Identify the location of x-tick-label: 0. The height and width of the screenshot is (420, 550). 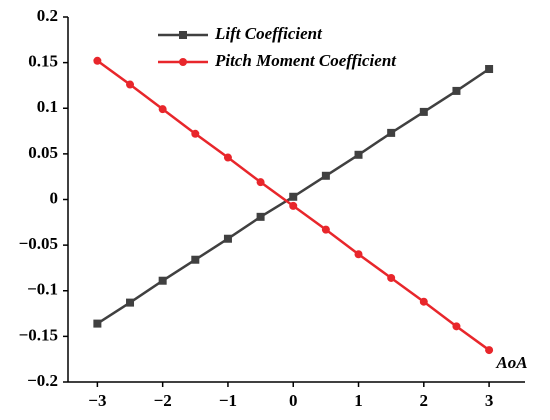
(293, 400).